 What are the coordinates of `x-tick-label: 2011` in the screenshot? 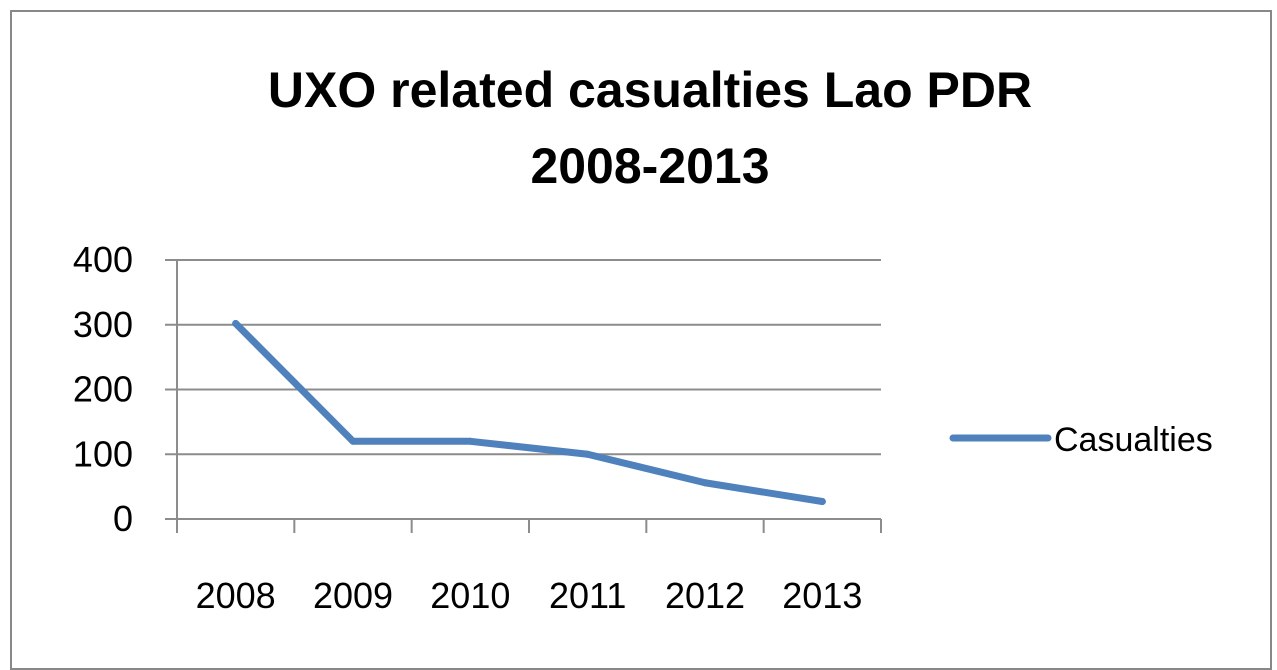 It's located at (587, 595).